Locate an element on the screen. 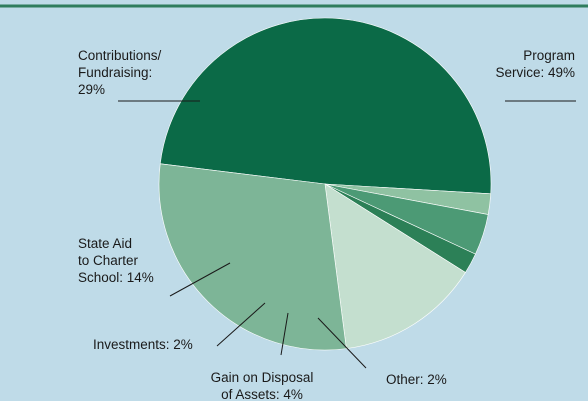 Image resolution: width=588 pixels, height=401 pixels. slice-label-line: Program is located at coordinates (549, 55).